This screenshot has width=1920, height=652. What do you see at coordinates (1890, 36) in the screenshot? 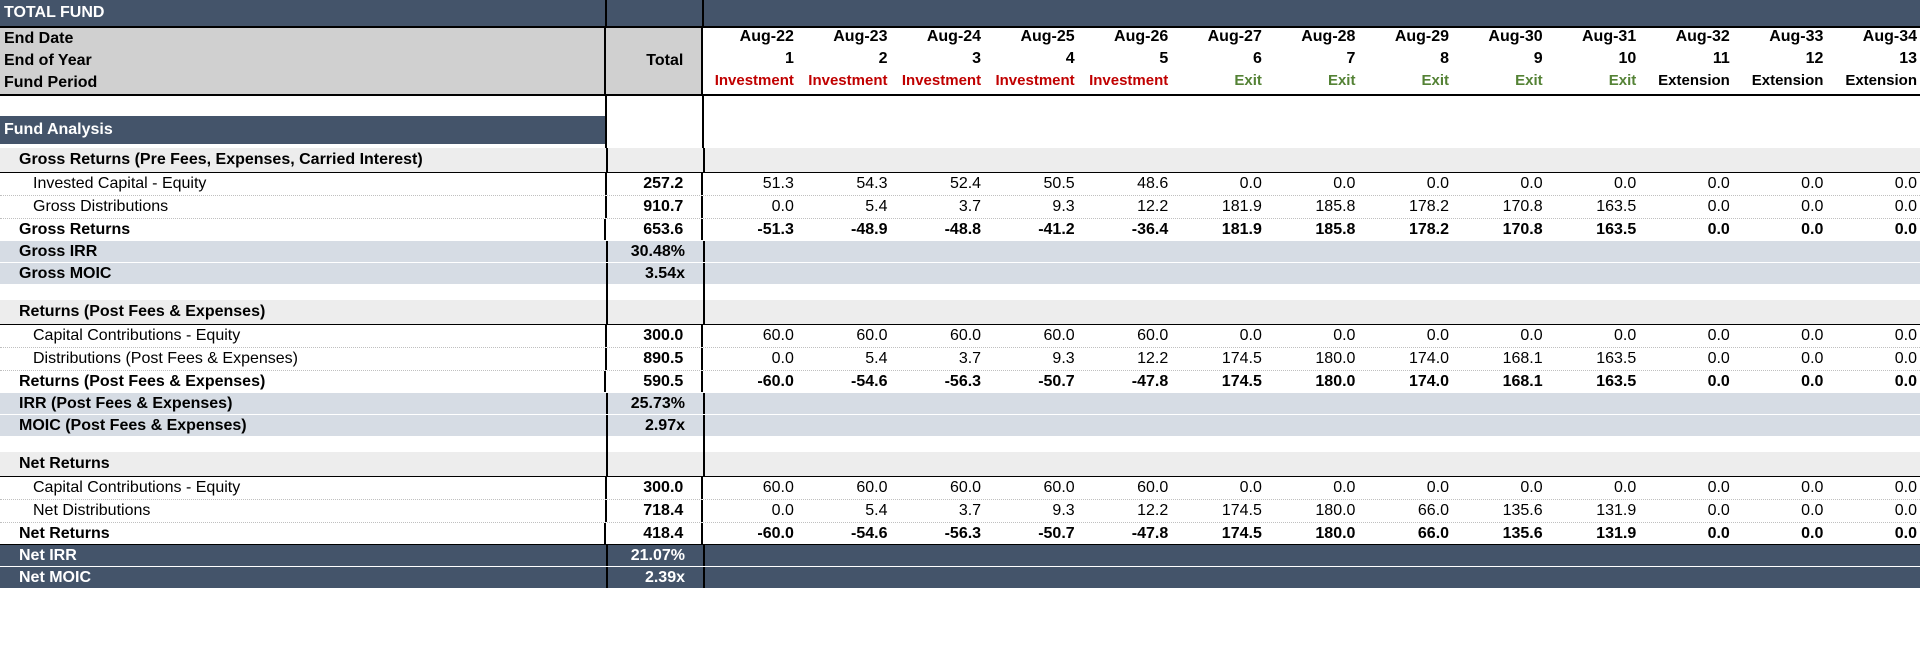
I see `end-date-cell: Aug-34` at bounding box center [1890, 36].